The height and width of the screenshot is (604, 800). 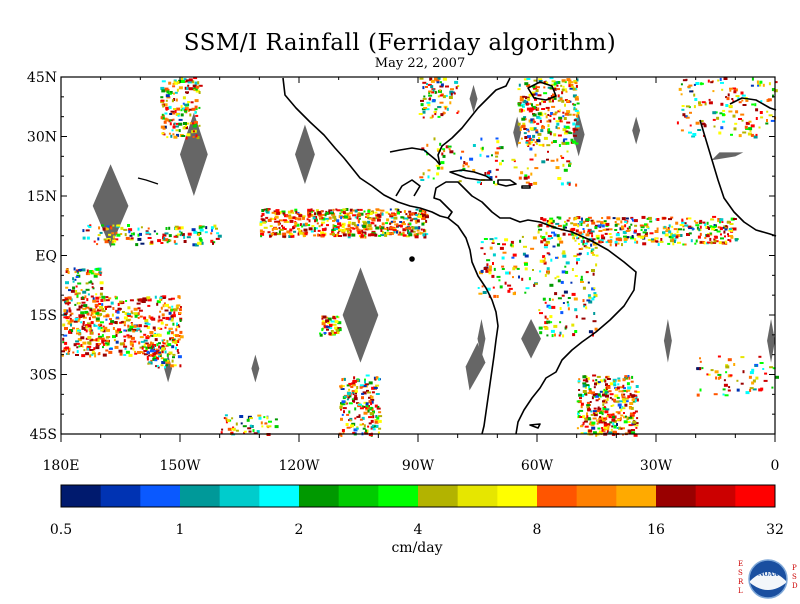 I want to click on colorbar-swatch, so click(x=557, y=496).